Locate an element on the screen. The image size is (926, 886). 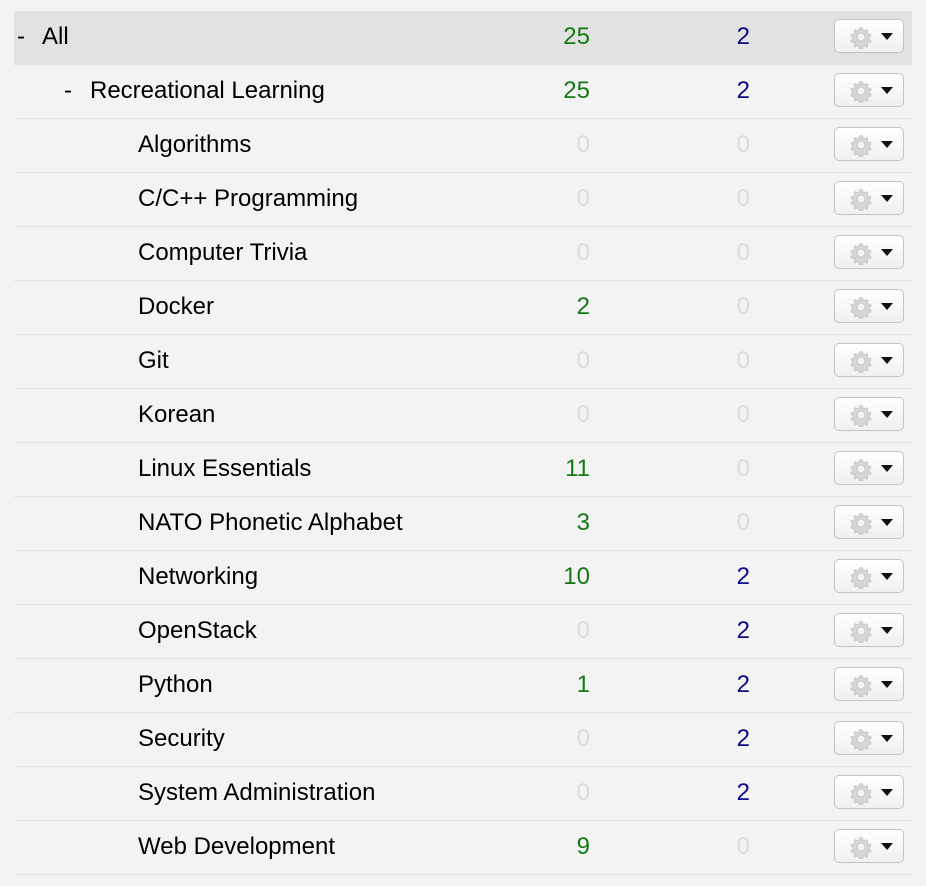
deck-row-7: Korean 0 0 is located at coordinates (463, 416).